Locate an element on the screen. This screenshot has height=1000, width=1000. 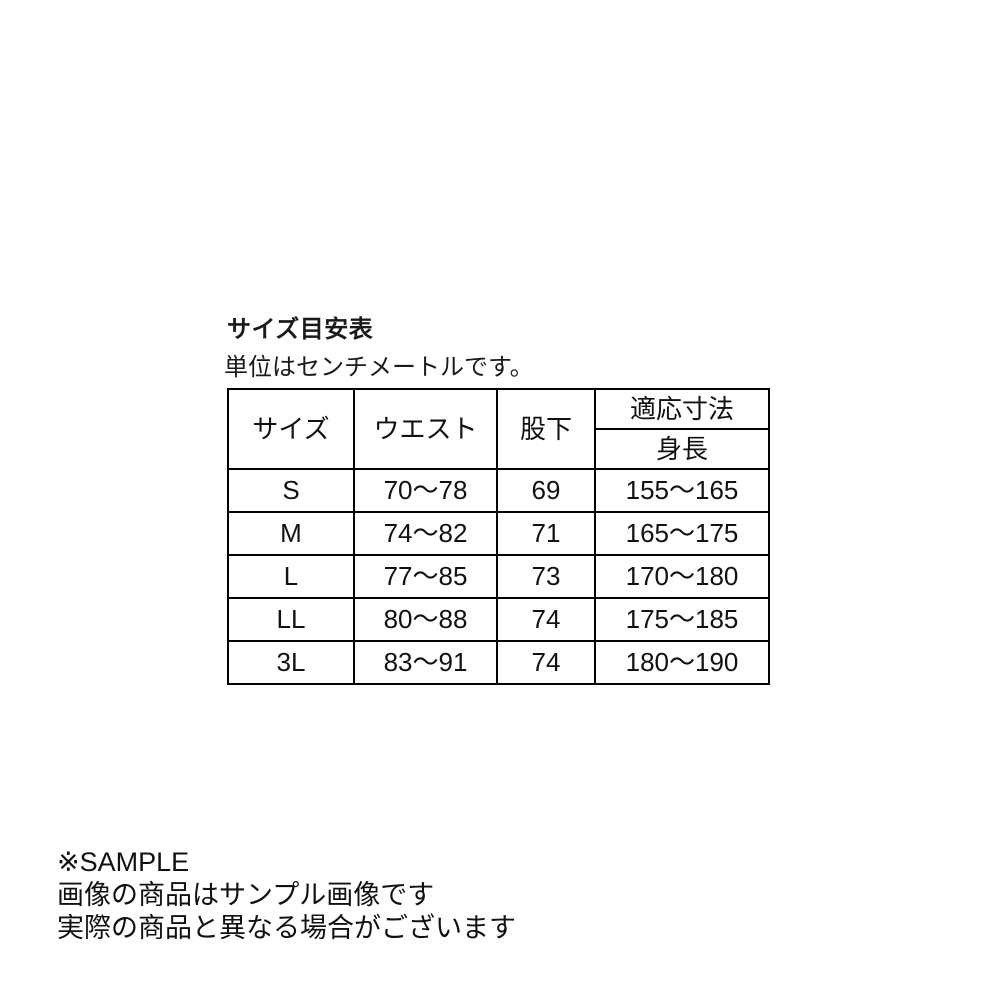
cell-inseam: 71 is located at coordinates (546, 533).